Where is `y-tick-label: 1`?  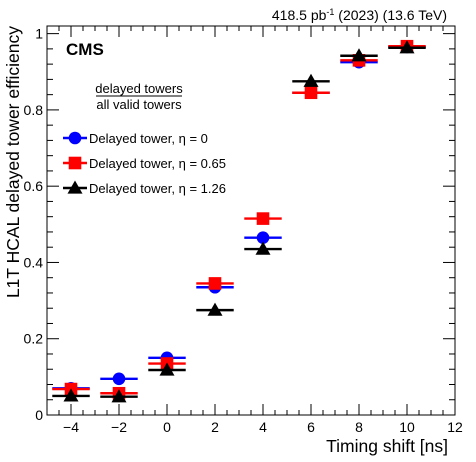 y-tick-label: 1 is located at coordinates (39, 34).